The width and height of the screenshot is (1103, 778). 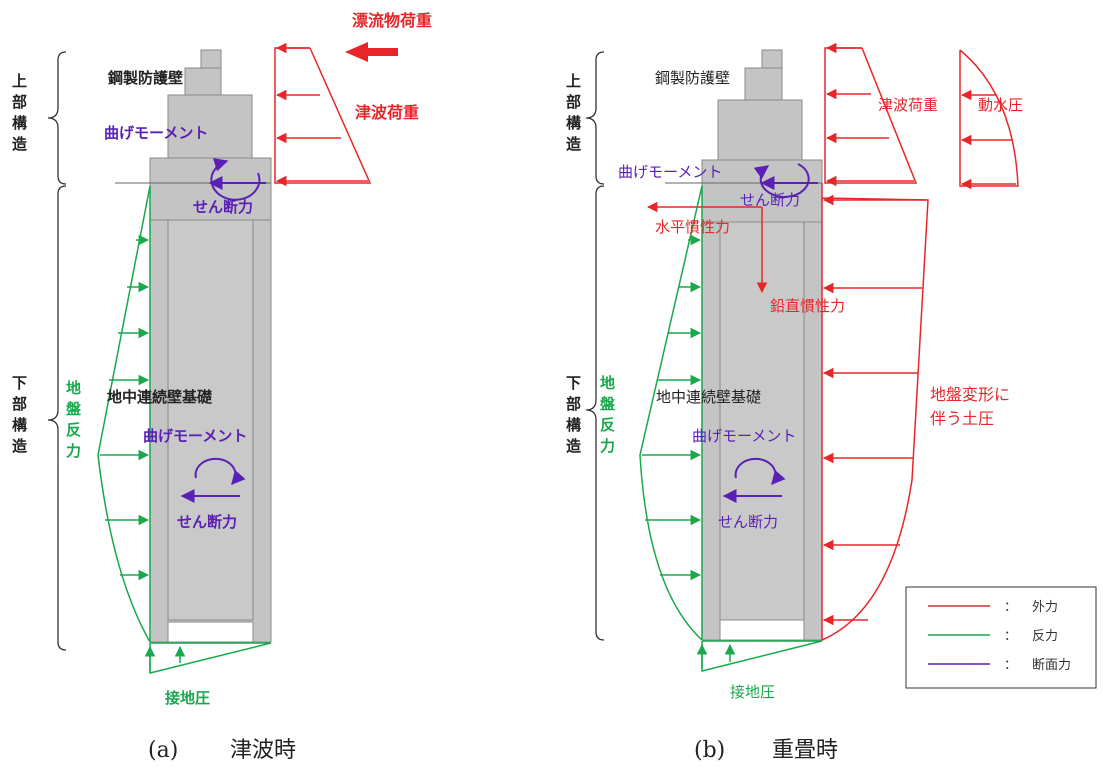 What do you see at coordinates (708, 397) in the screenshot?
I see `foundation-label-b: 地中連続壁基礎` at bounding box center [708, 397].